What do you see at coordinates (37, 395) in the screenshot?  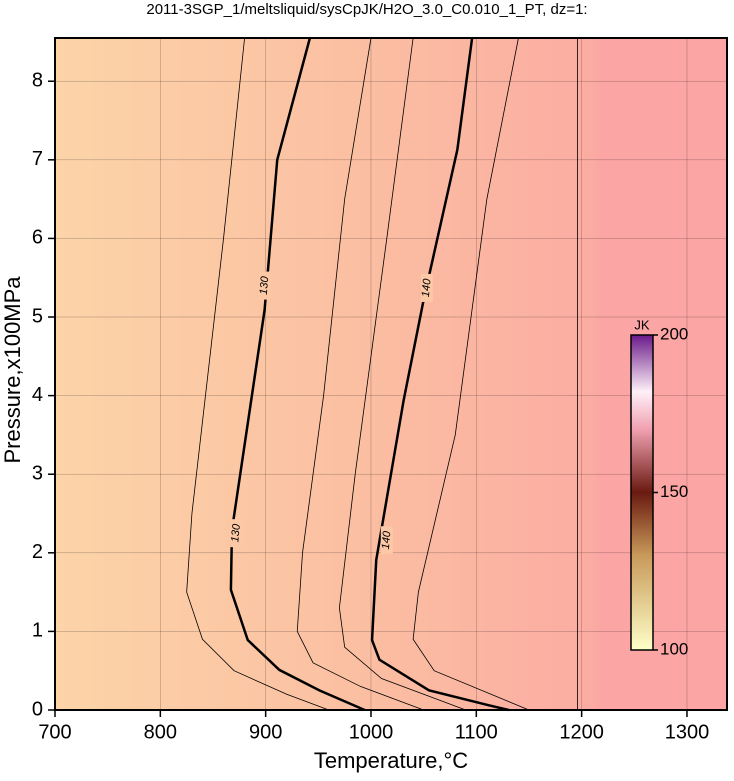 I see `y-tick-label: 4` at bounding box center [37, 395].